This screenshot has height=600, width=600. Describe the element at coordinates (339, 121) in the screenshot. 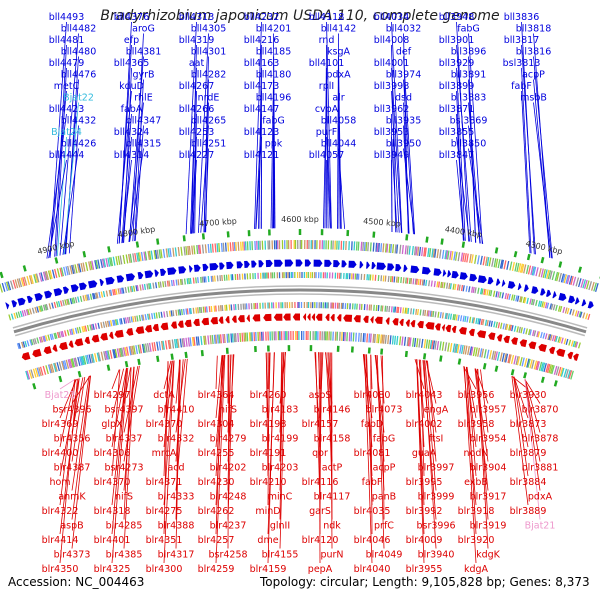

I see `gene-label: bll4058` at that location.